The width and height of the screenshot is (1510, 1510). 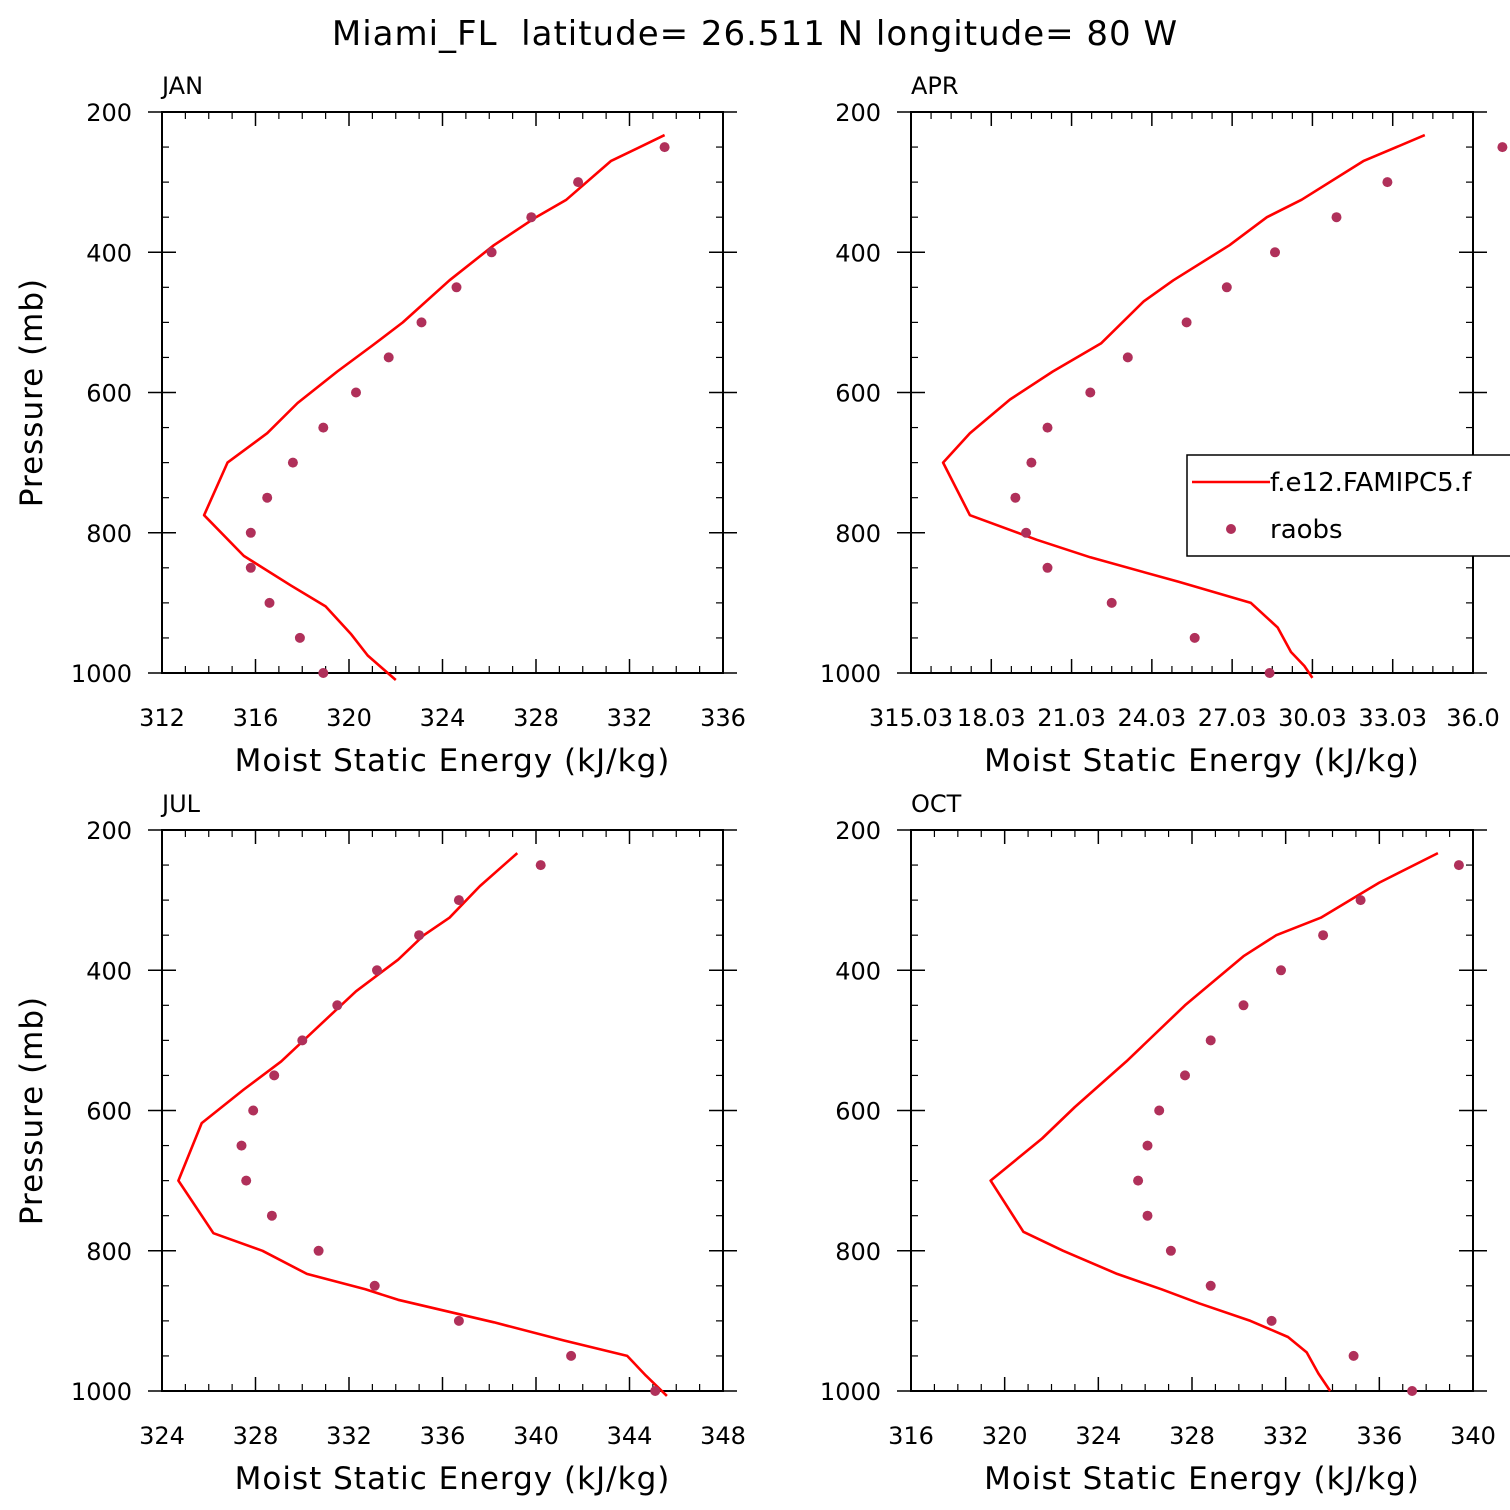 I want to click on legend-model-label: f.e12.FAMIPC5.f, so click(x=1371, y=483).